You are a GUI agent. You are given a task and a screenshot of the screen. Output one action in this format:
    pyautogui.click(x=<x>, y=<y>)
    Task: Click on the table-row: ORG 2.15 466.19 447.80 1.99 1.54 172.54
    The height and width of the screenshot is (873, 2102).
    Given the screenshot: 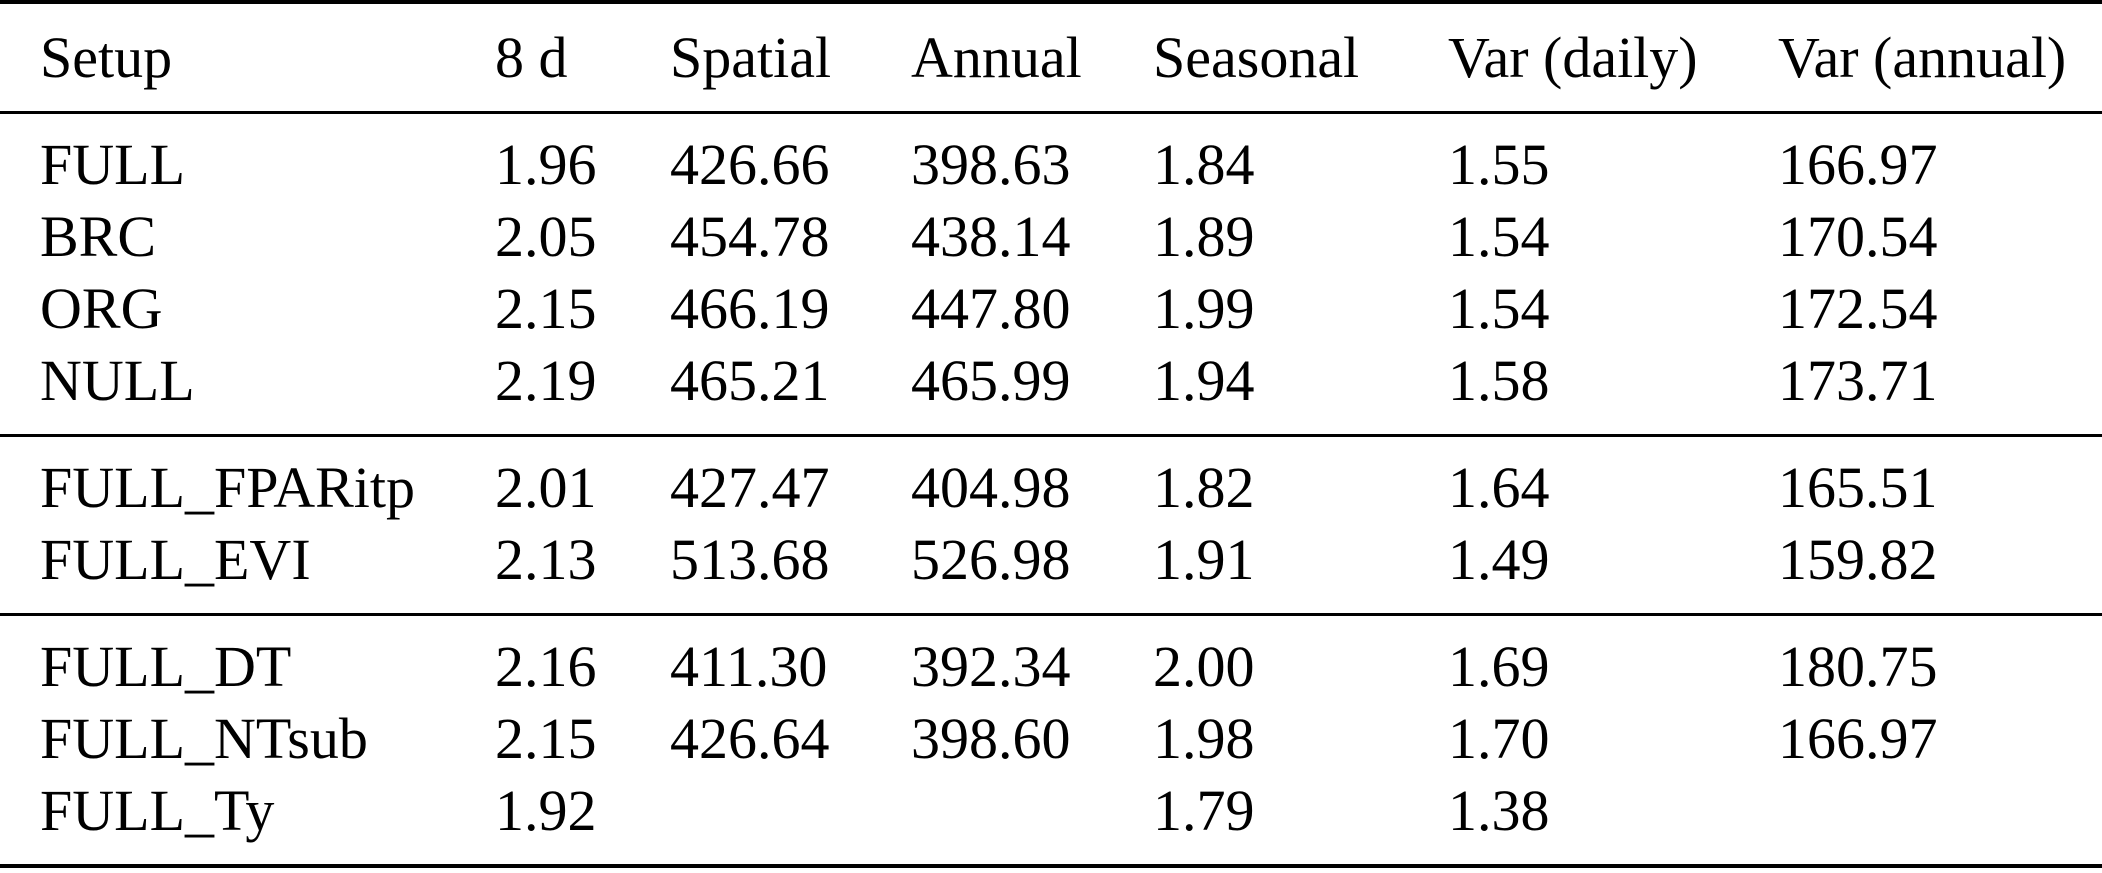 What is the action you would take?
    pyautogui.click(x=1051, y=308)
    